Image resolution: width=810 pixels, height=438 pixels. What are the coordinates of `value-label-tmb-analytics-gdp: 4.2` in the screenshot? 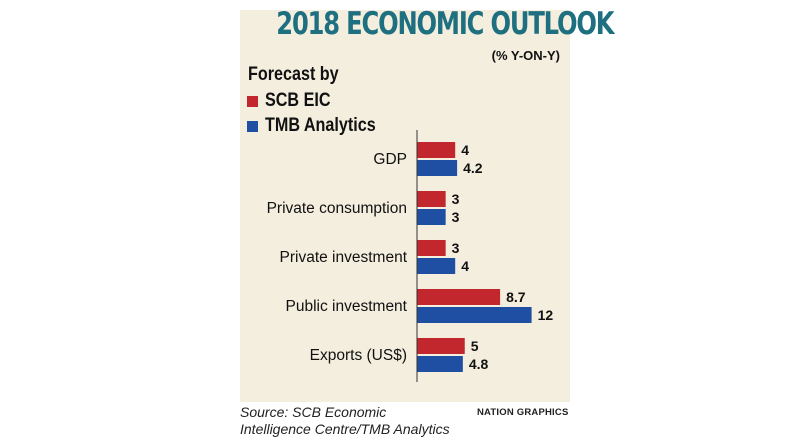 It's located at (473, 168).